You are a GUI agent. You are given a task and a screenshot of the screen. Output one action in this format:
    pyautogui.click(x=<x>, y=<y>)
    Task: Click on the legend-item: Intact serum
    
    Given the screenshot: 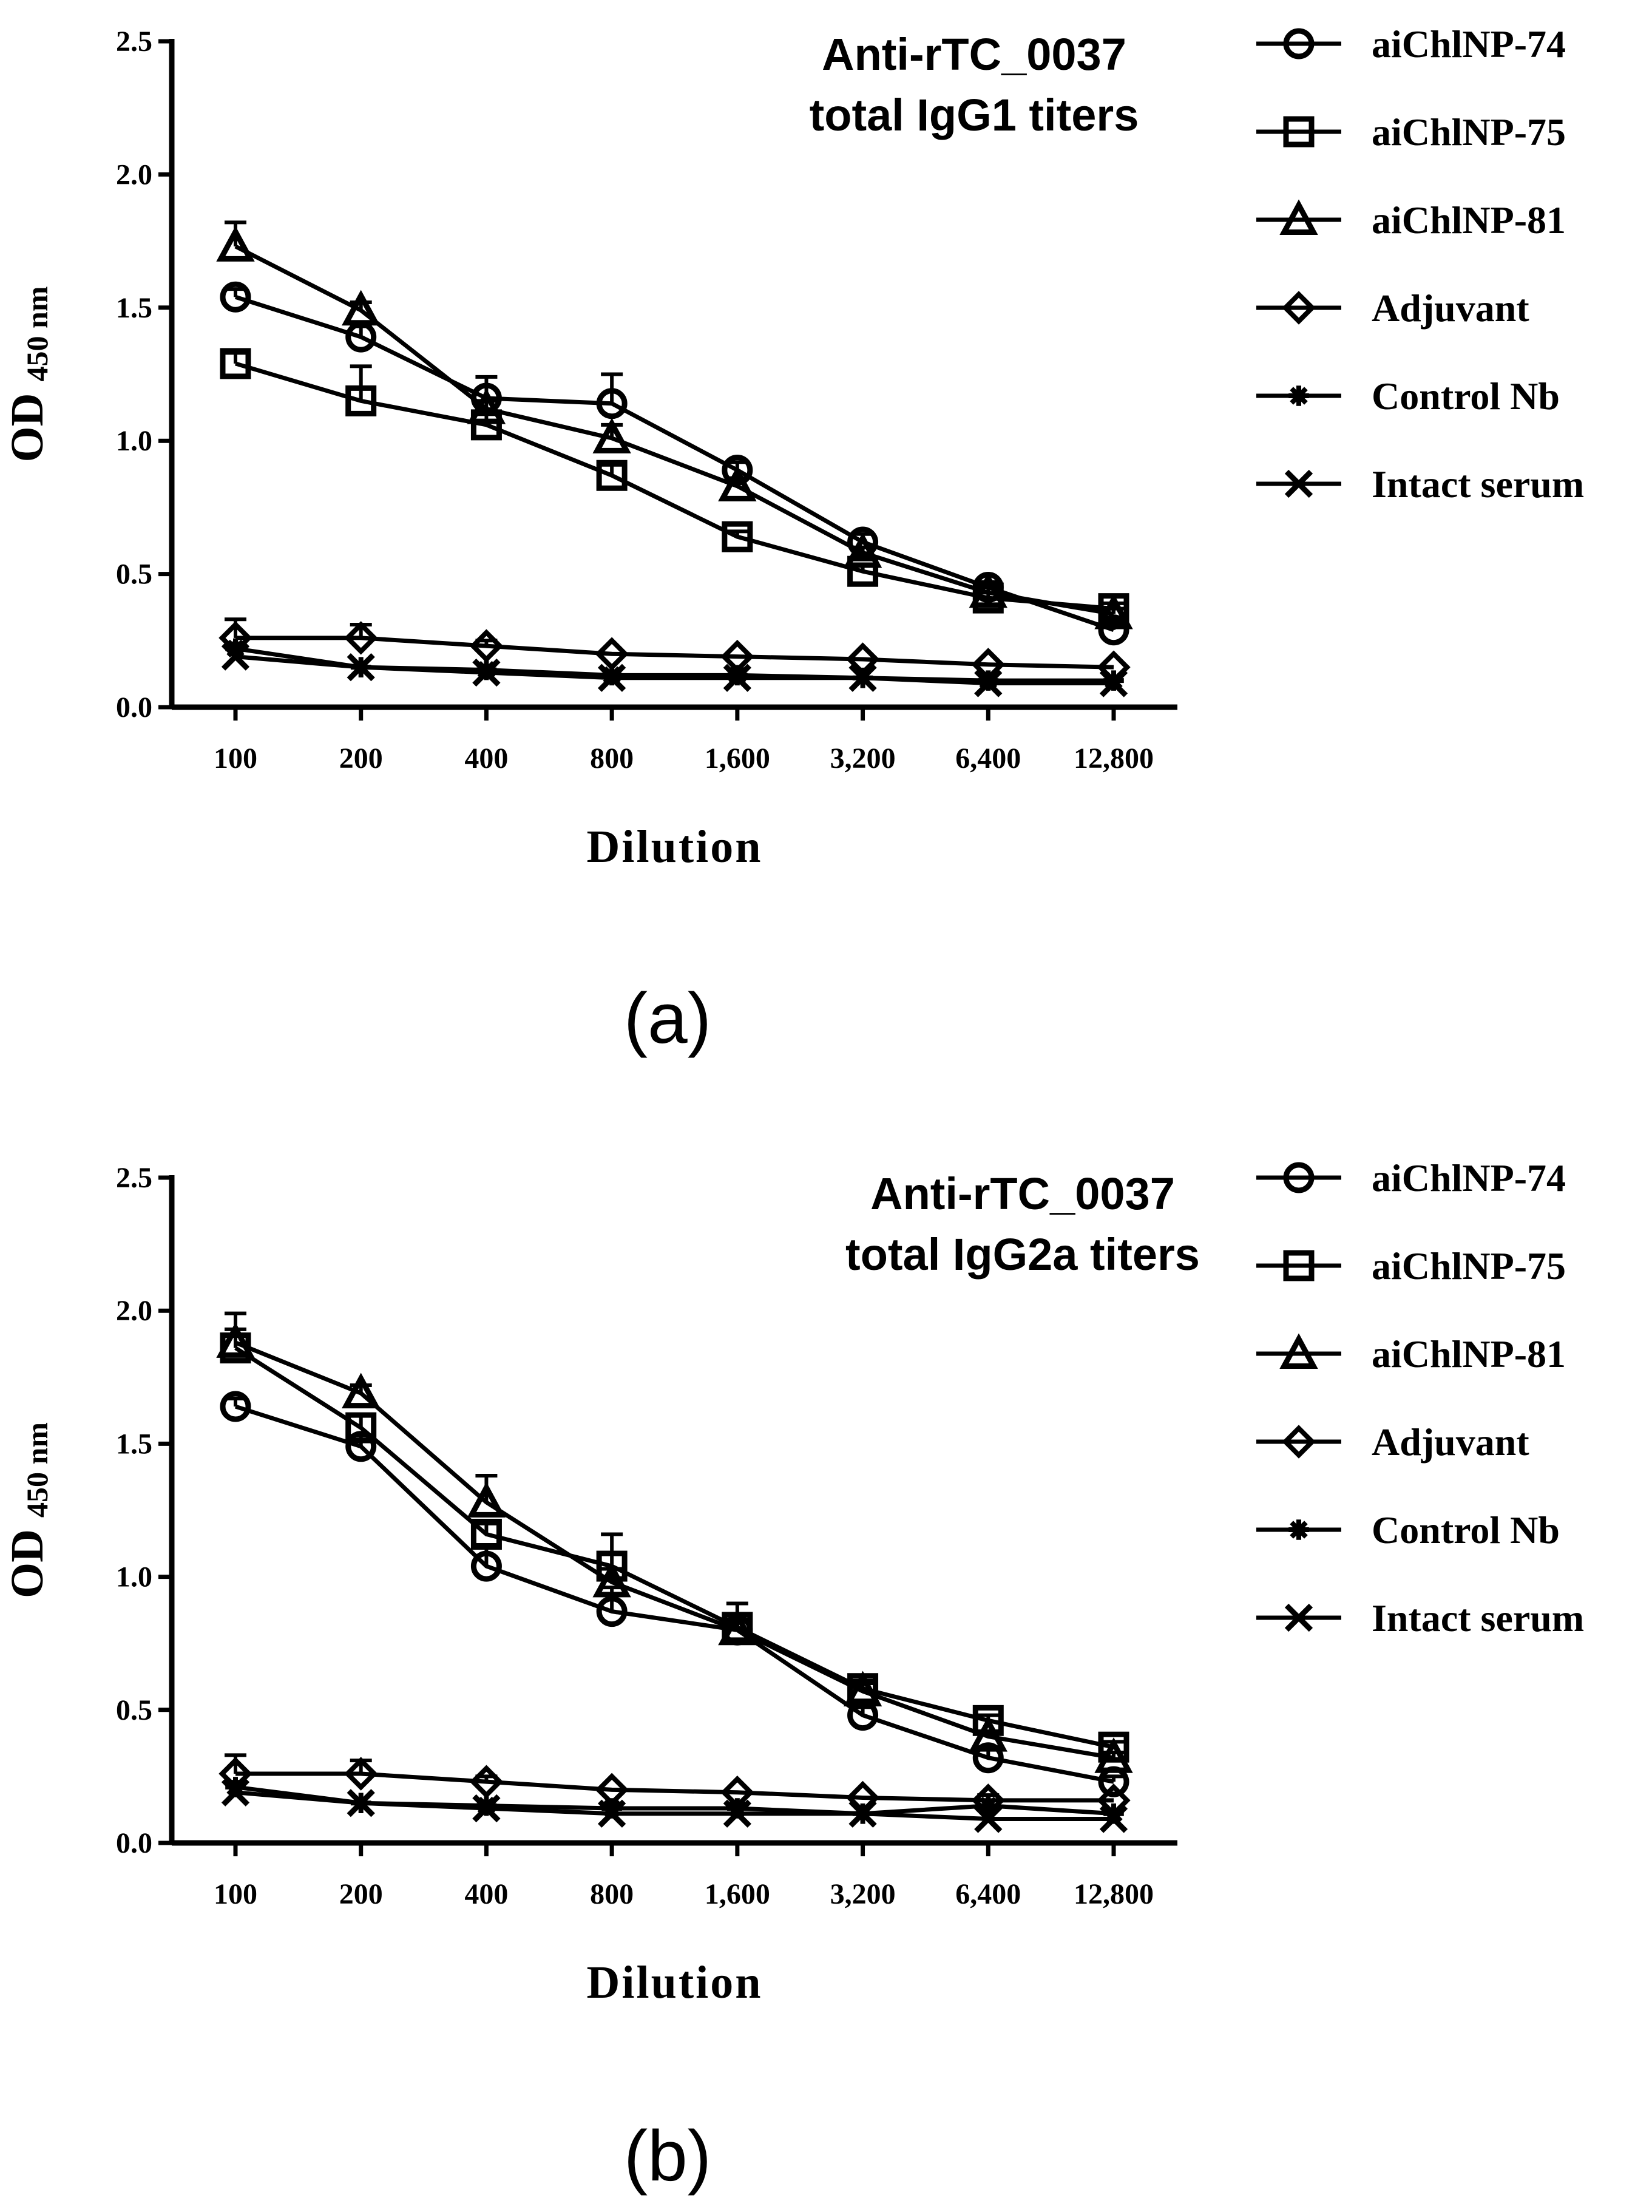 What is the action you would take?
    pyautogui.click(x=1420, y=484)
    